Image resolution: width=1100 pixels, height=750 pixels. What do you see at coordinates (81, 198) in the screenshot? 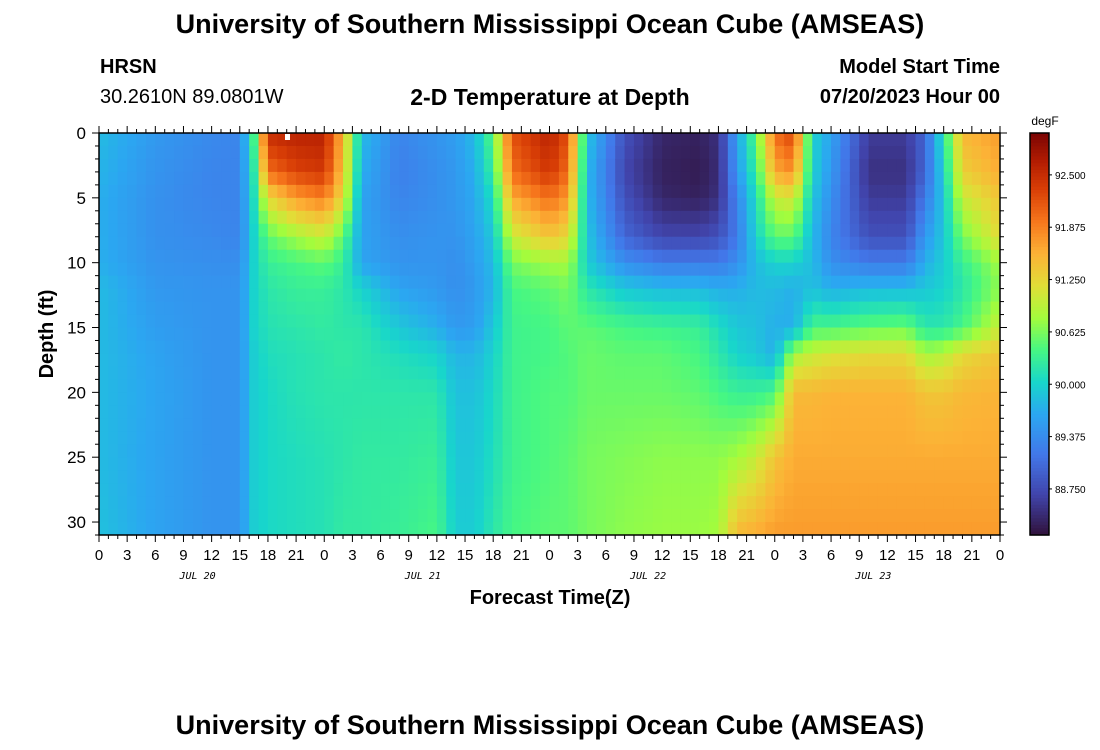
I see `y-tick-label: 5` at bounding box center [81, 198].